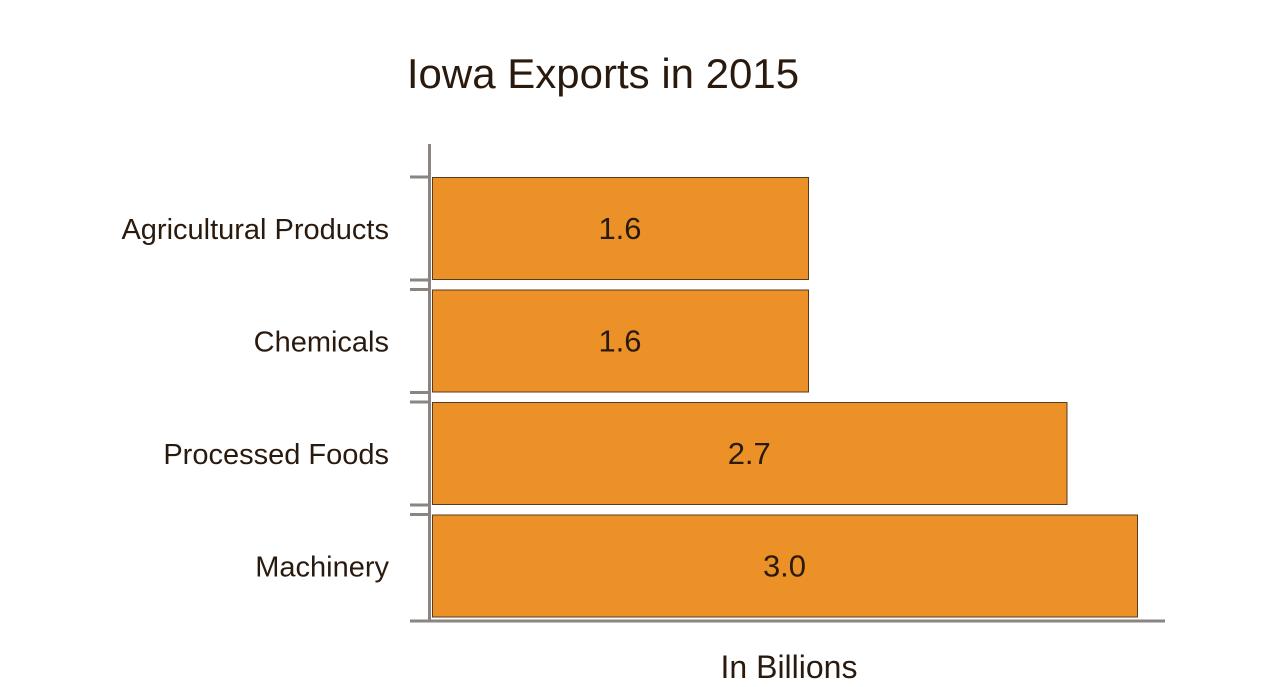  I want to click on category-label: Machinery, so click(322, 568).